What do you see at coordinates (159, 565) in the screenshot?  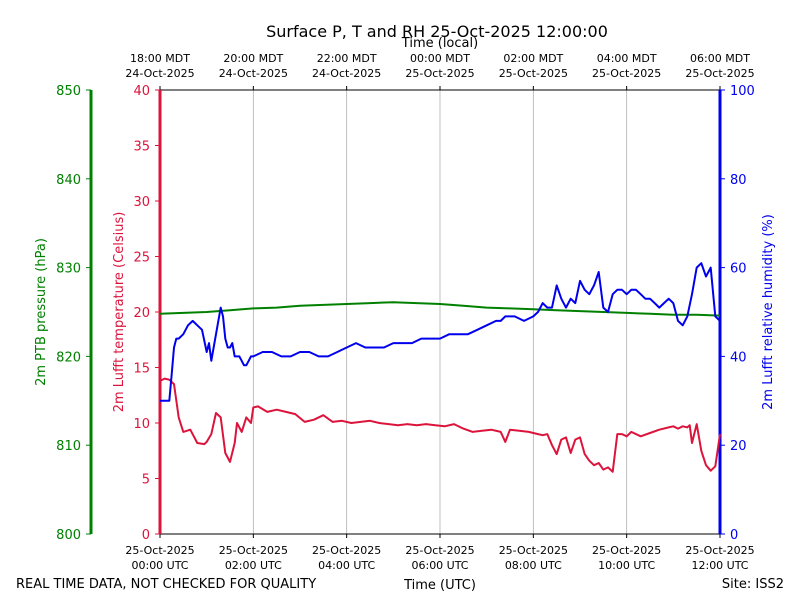 I see `x-tick-label-utc-time: 00:00 UTC` at bounding box center [159, 565].